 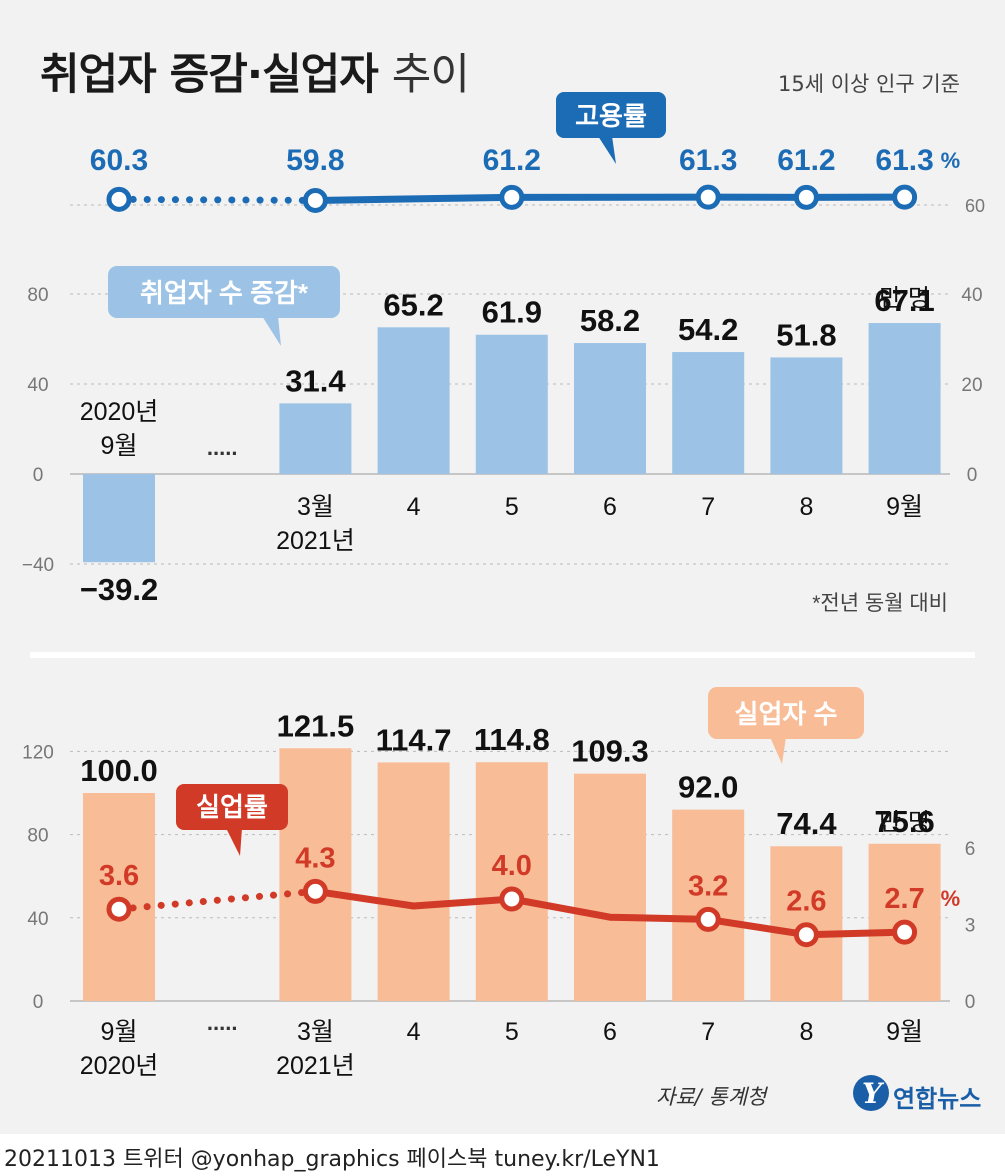 What do you see at coordinates (610, 751) in the screenshot?
I see `unemp-bar-label-4: 109.3` at bounding box center [610, 751].